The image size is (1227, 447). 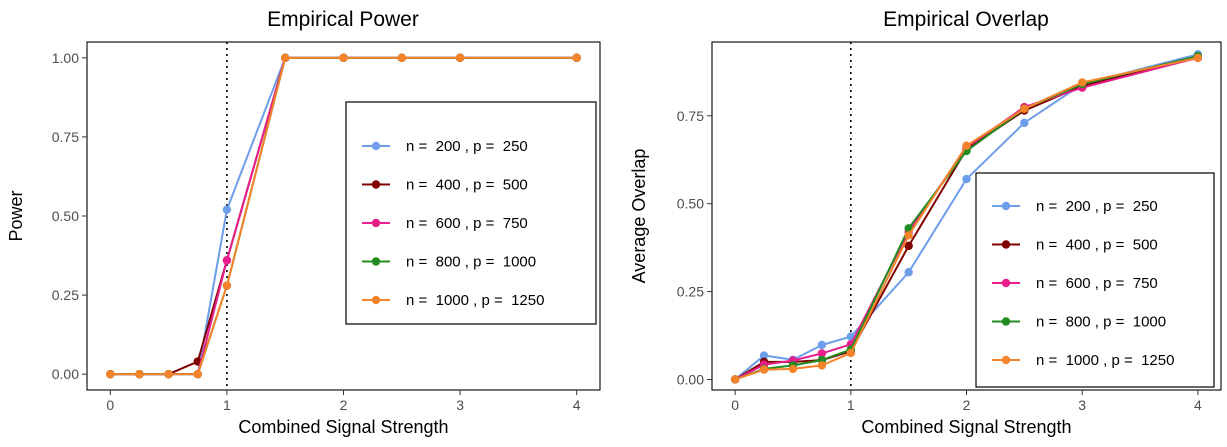 What do you see at coordinates (639, 216) in the screenshot?
I see `y-axis-title: Average Overlap` at bounding box center [639, 216].